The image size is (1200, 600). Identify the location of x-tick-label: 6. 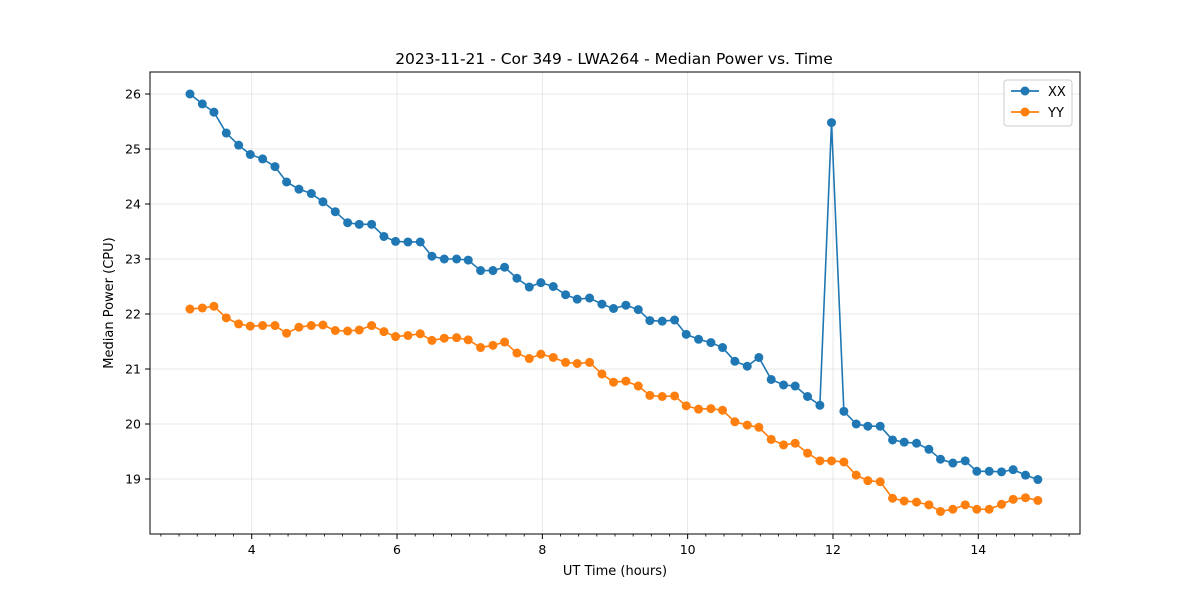
(397, 549).